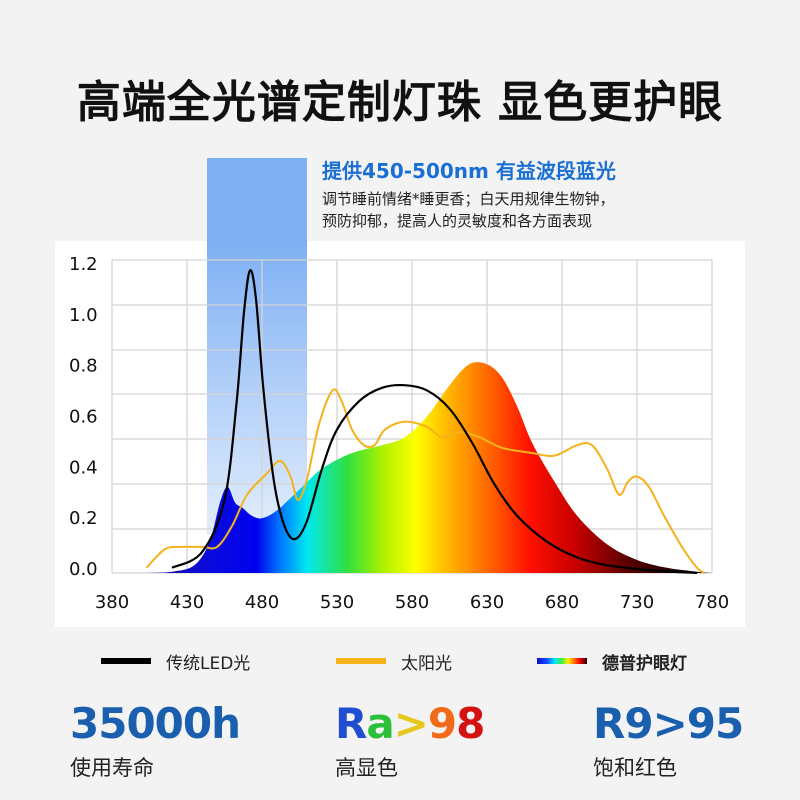 The image size is (800, 800). What do you see at coordinates (637, 602) in the screenshot?
I see `x-tick-label: 730` at bounding box center [637, 602].